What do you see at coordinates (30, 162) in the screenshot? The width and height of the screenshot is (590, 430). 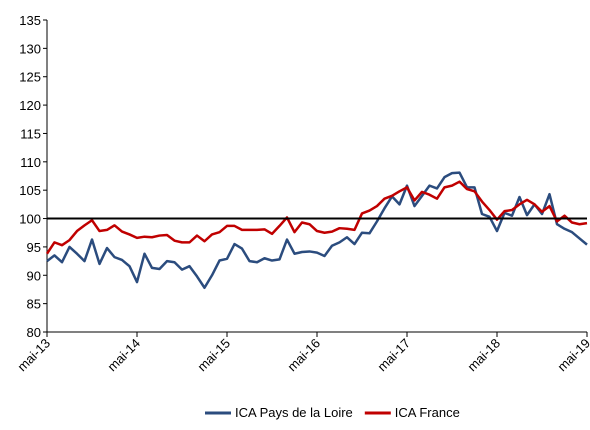 I see `y-tick-label: 110` at bounding box center [30, 162].